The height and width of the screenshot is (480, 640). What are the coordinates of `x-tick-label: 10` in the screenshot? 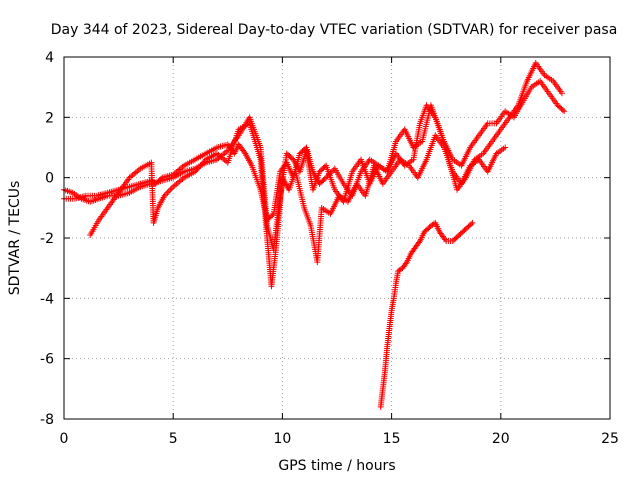 It's located at (282, 439).